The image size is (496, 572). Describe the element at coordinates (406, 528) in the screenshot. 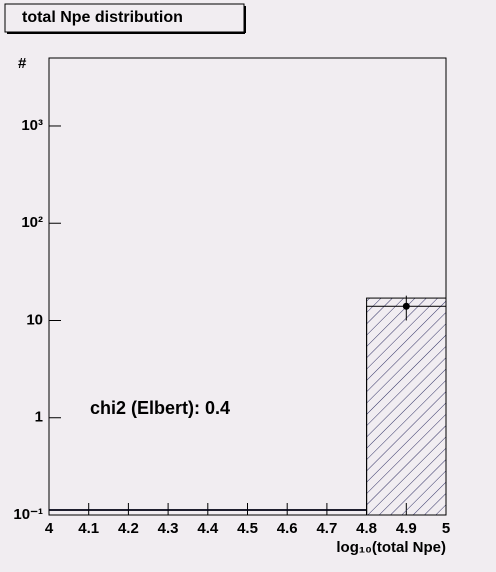

I see `x-tick-label: 4.9` at that location.